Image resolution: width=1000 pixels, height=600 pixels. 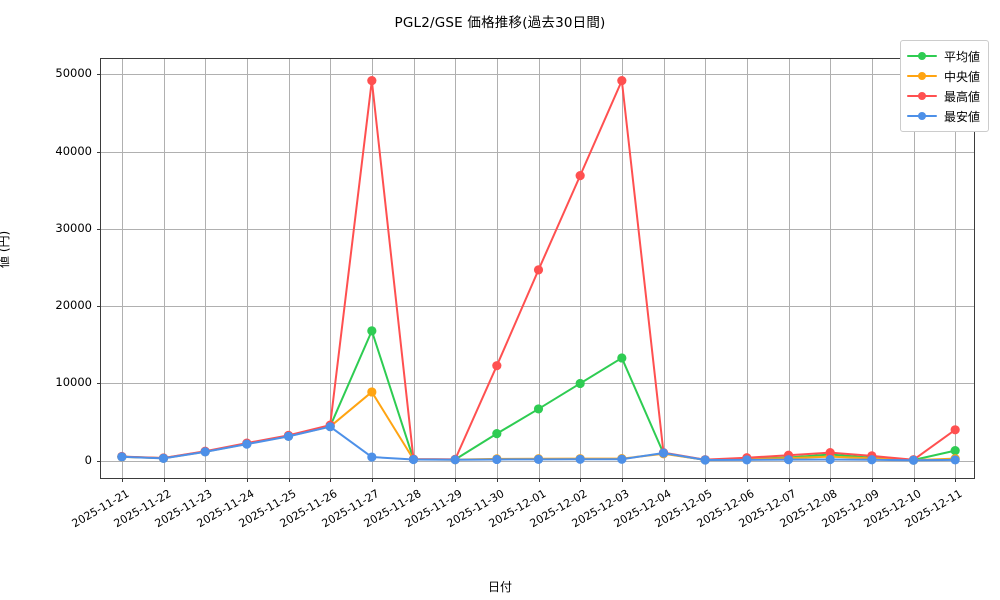 I want to click on legend-item: 最安値, so click(x=943, y=116).